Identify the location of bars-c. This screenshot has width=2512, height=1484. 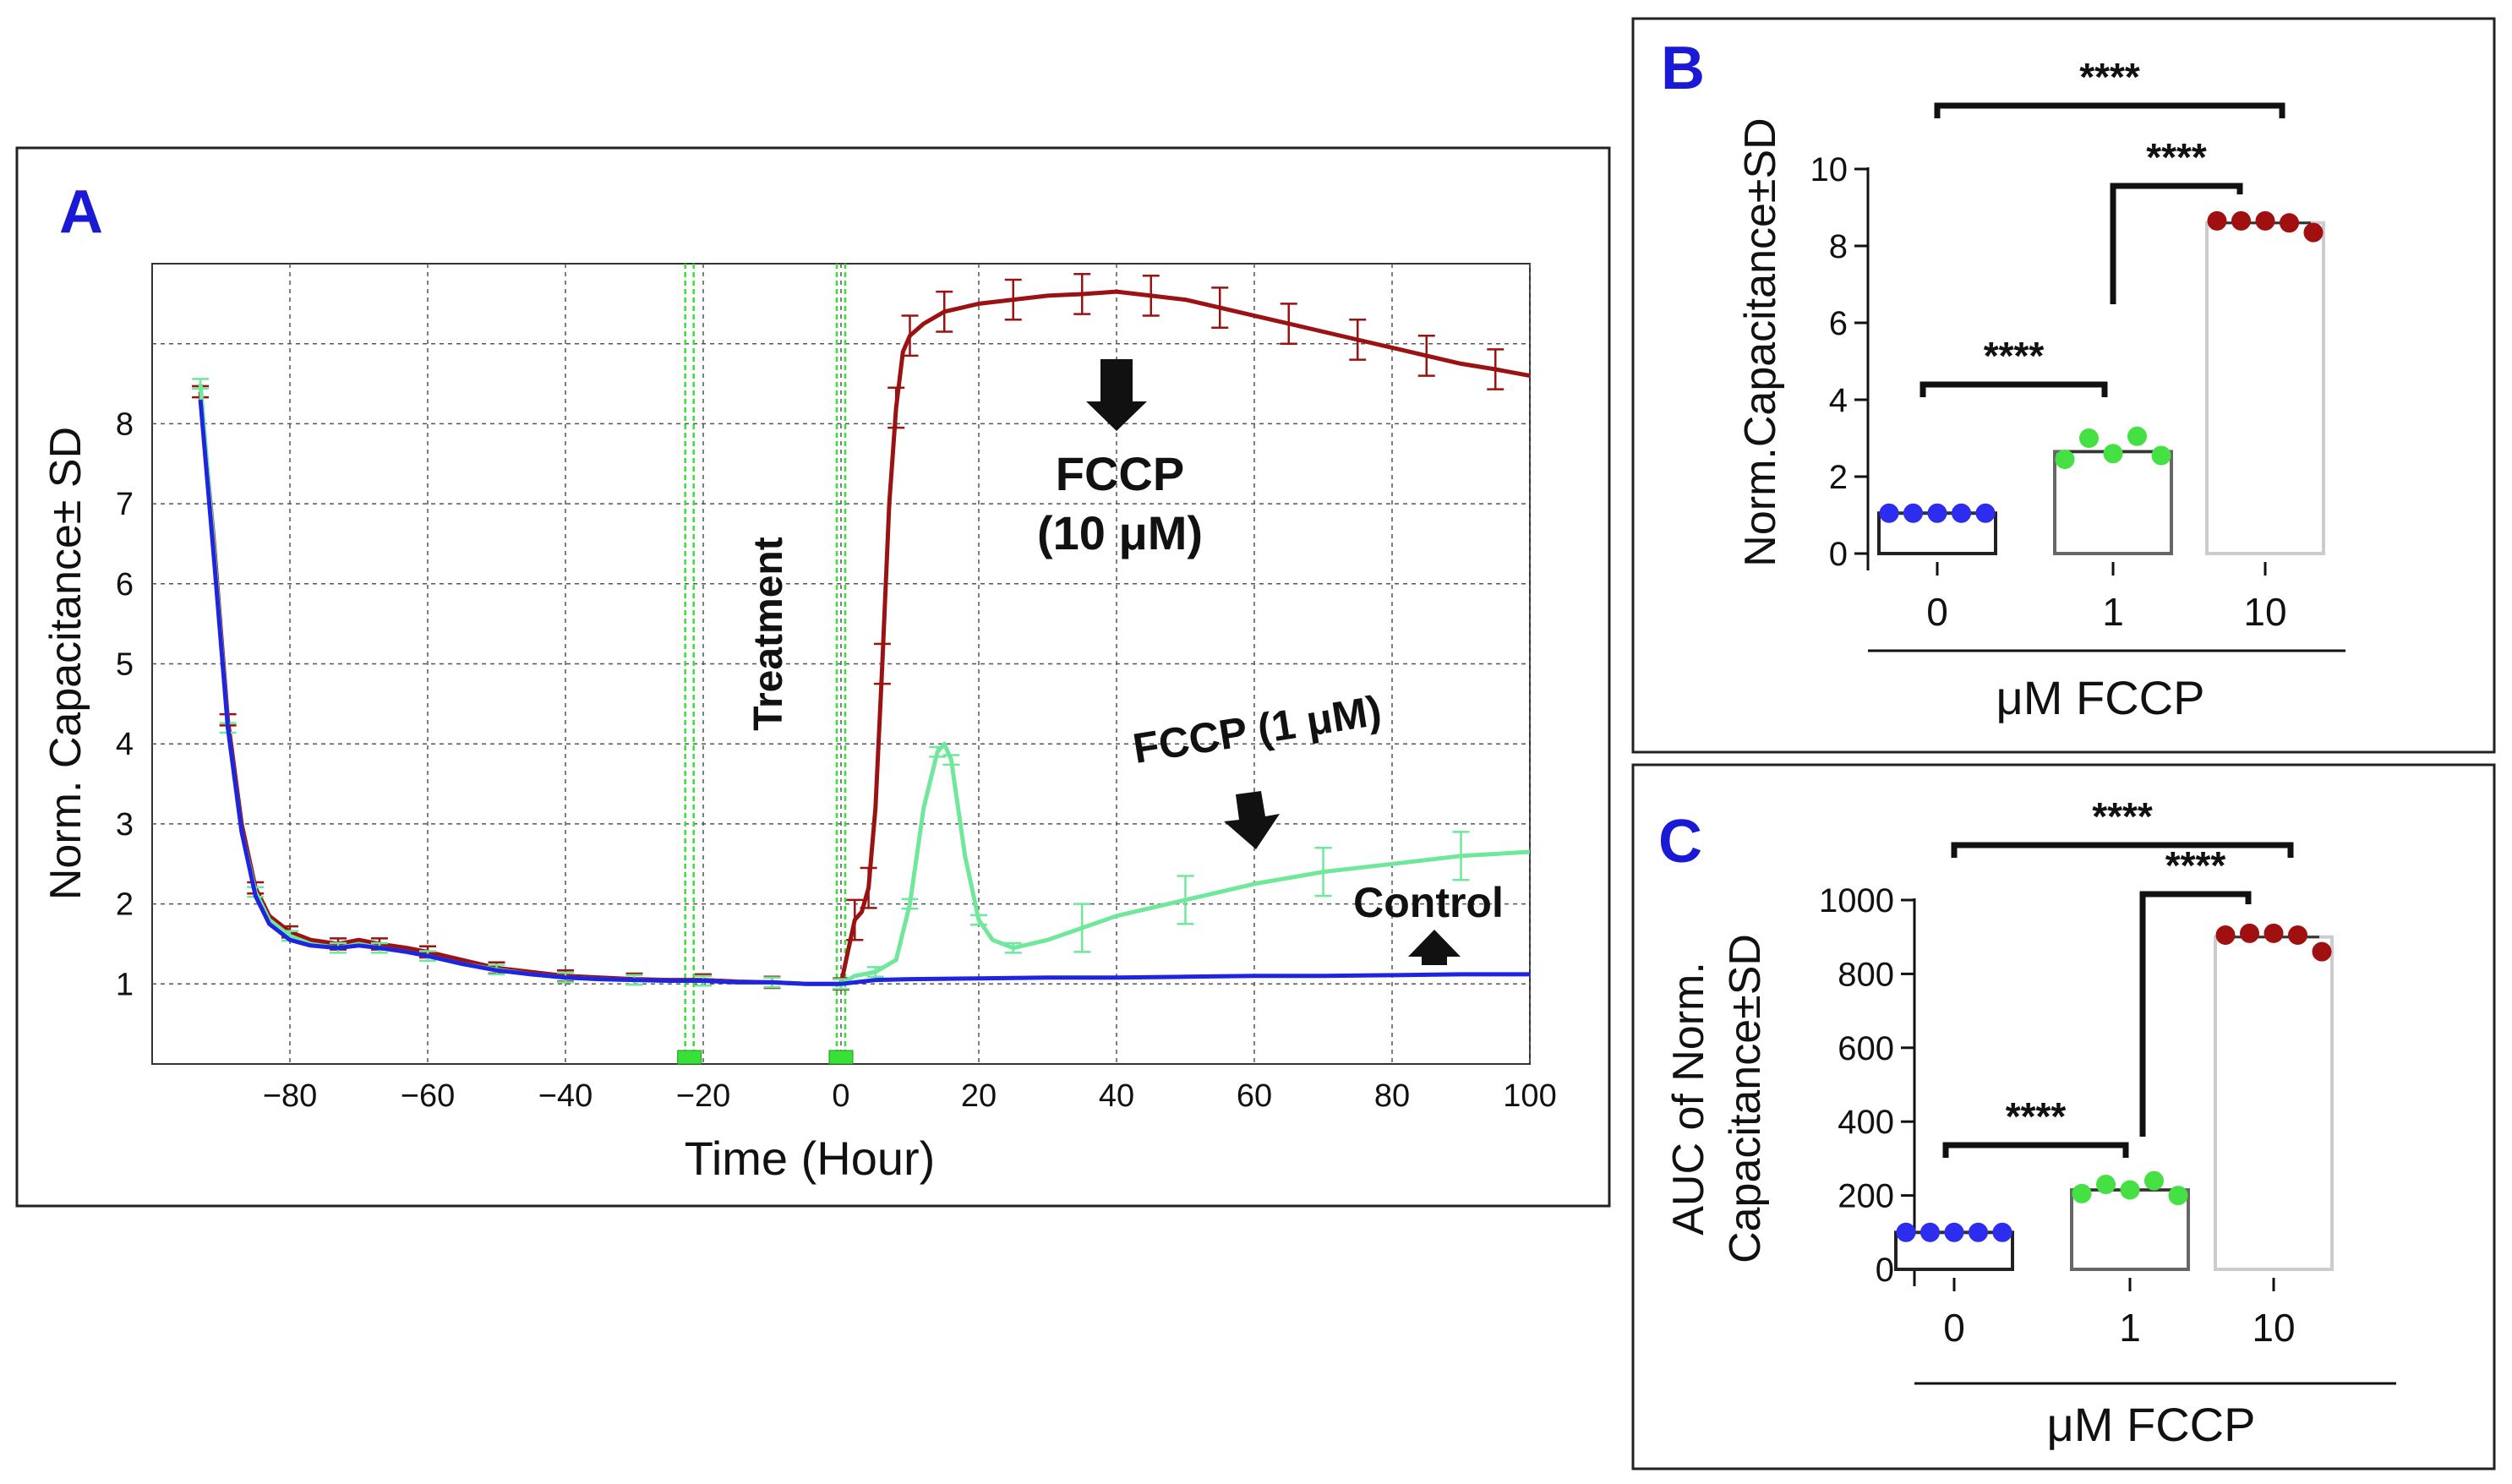
(2114, 1104).